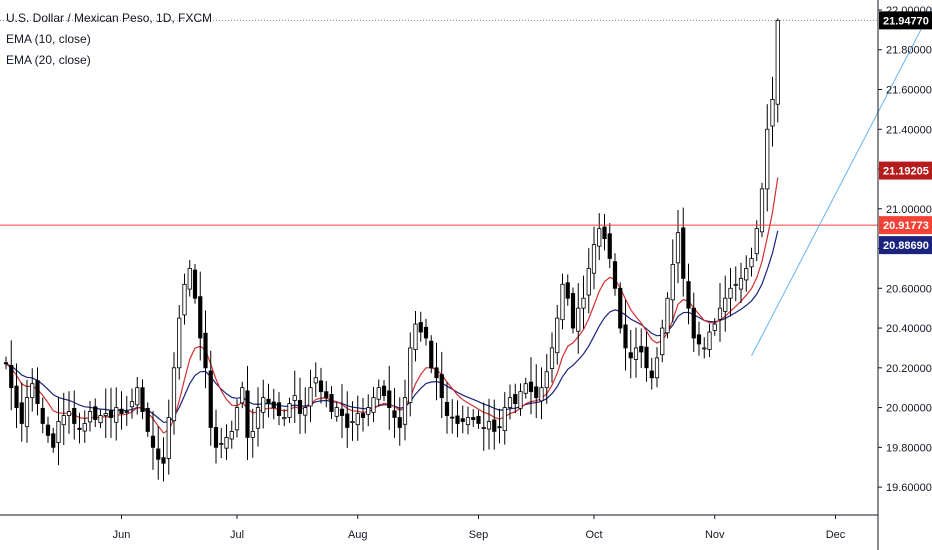  I want to click on y-tick-label: 20.00000, so click(909, 409).